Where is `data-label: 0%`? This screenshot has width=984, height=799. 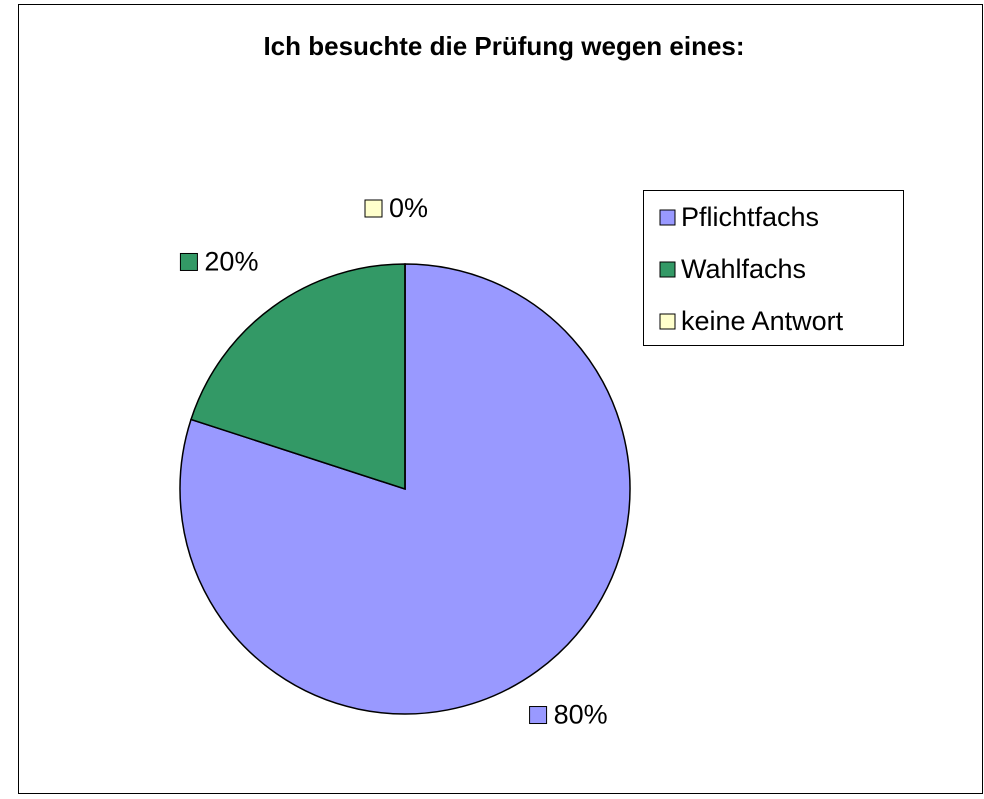
data-label: 0% is located at coordinates (408, 208).